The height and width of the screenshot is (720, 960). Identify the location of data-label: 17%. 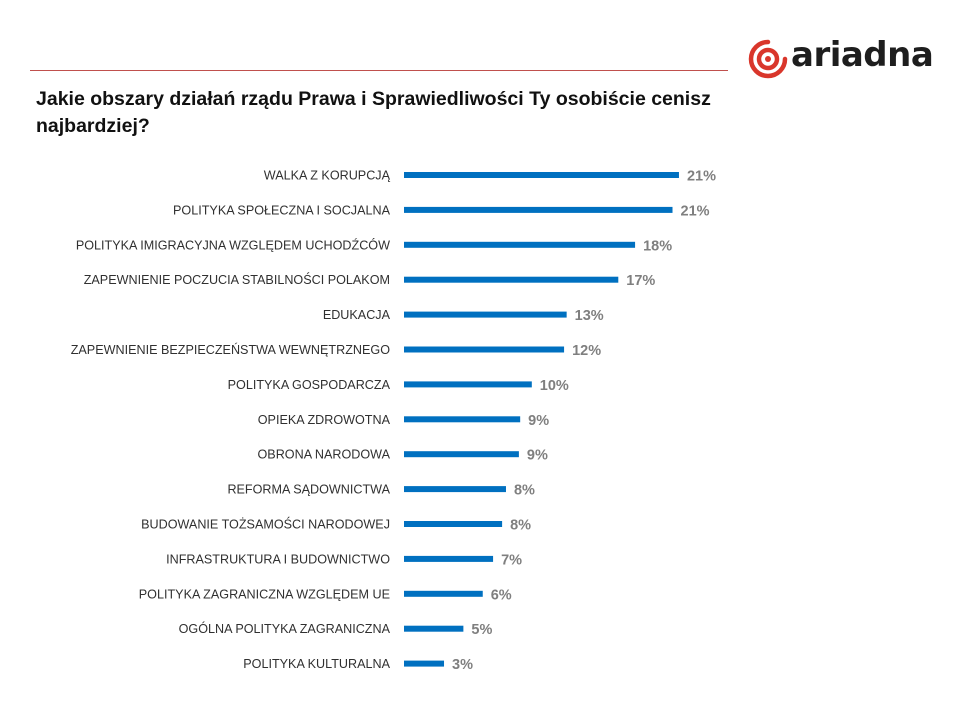
(640, 281).